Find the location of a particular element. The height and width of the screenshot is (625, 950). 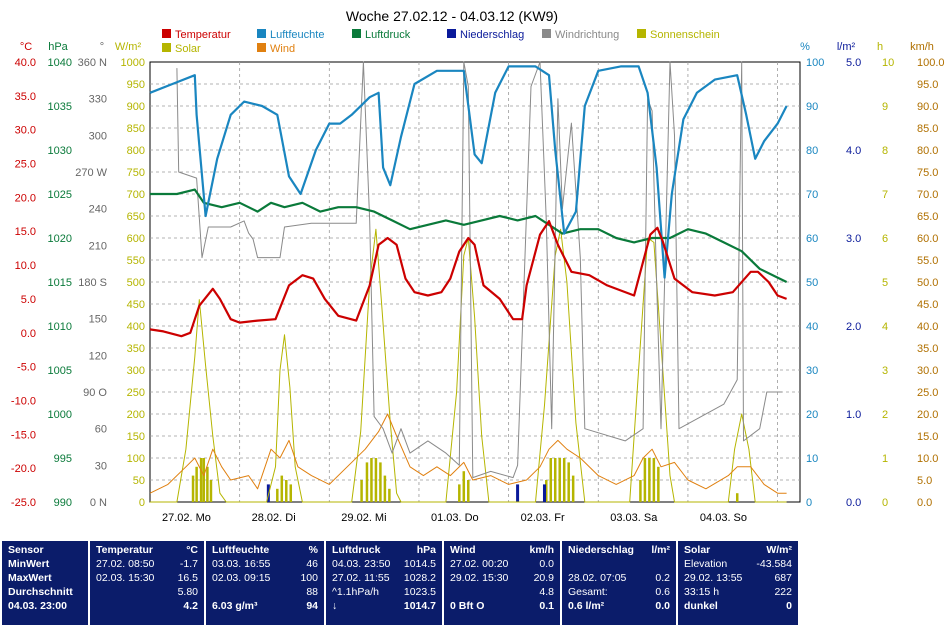

x-tick-label: 29.02. Mi is located at coordinates (363, 518).